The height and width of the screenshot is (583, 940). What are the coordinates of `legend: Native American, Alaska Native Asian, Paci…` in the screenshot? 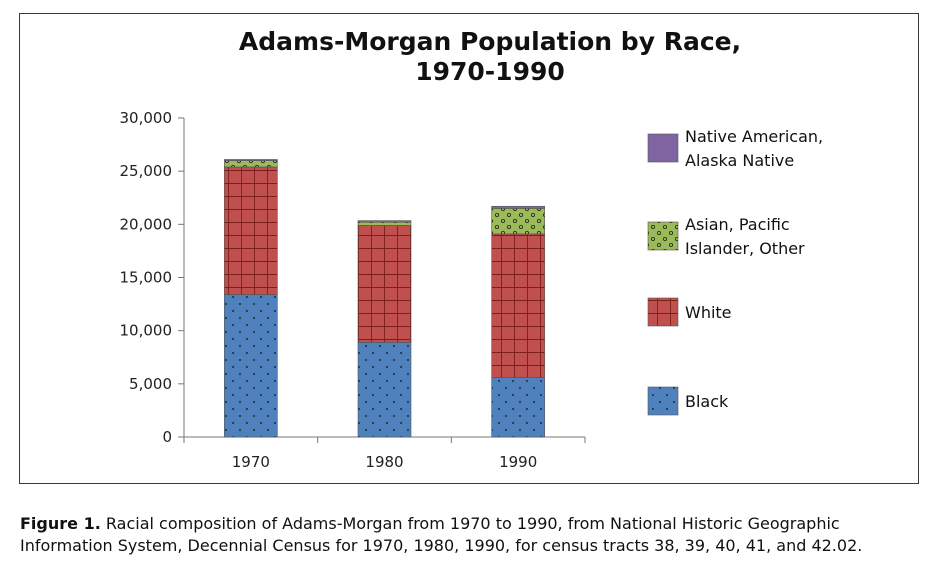 It's located at (735, 271).